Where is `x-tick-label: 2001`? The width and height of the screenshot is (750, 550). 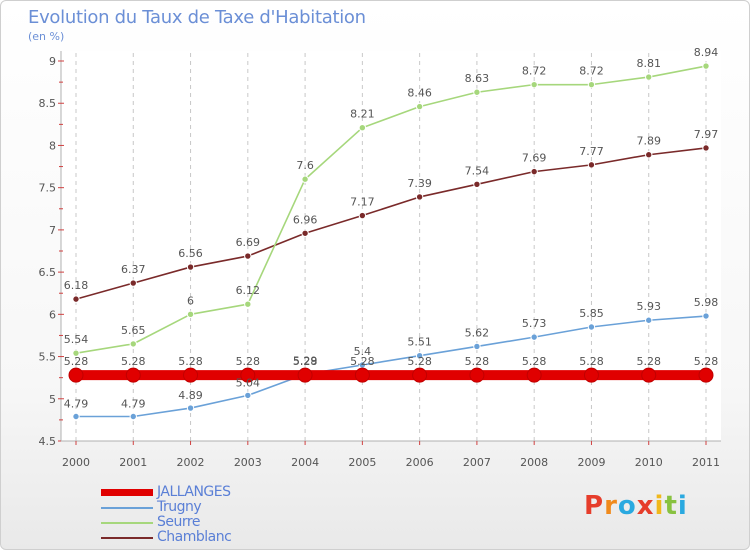 x-tick-label: 2001 is located at coordinates (133, 462).